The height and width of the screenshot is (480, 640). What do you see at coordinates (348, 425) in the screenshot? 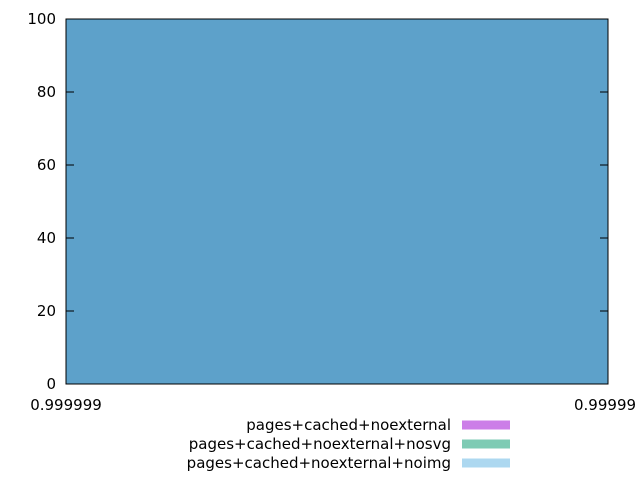
I see `legend-label: pages+cached+noexternal` at bounding box center [348, 425].